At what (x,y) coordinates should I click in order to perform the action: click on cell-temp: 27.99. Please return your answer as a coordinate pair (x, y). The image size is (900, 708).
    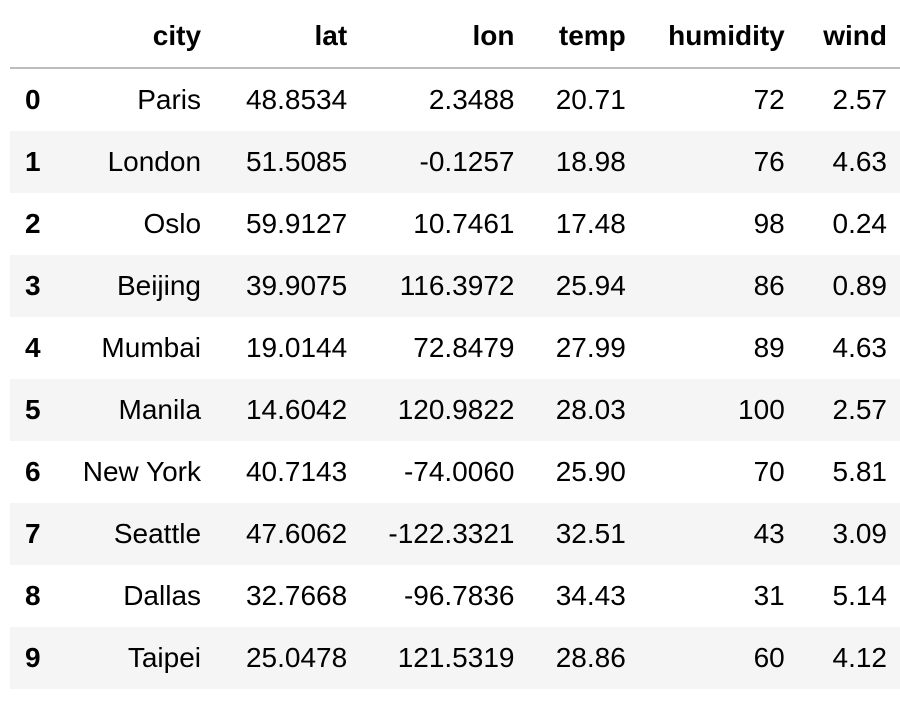
    Looking at the image, I should click on (590, 347).